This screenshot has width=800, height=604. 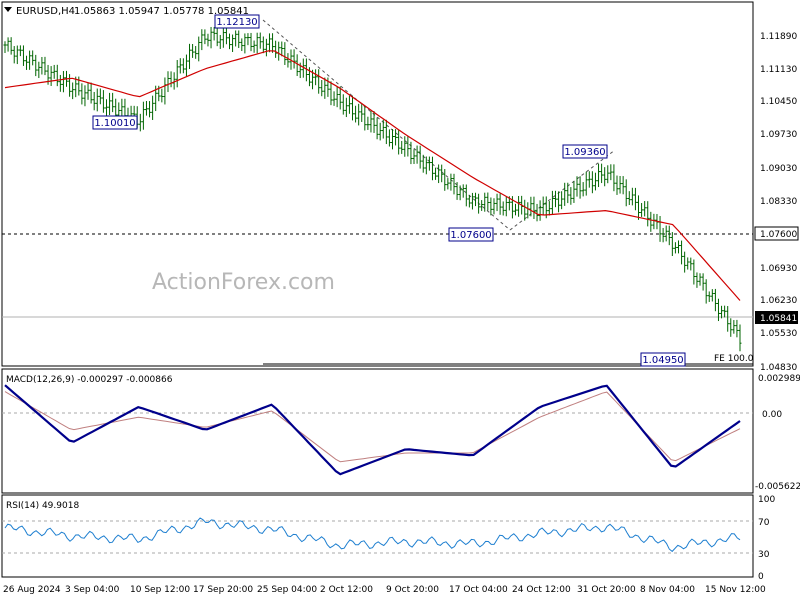 What do you see at coordinates (778, 202) in the screenshot?
I see `price-tick: 1.08330` at bounding box center [778, 202].